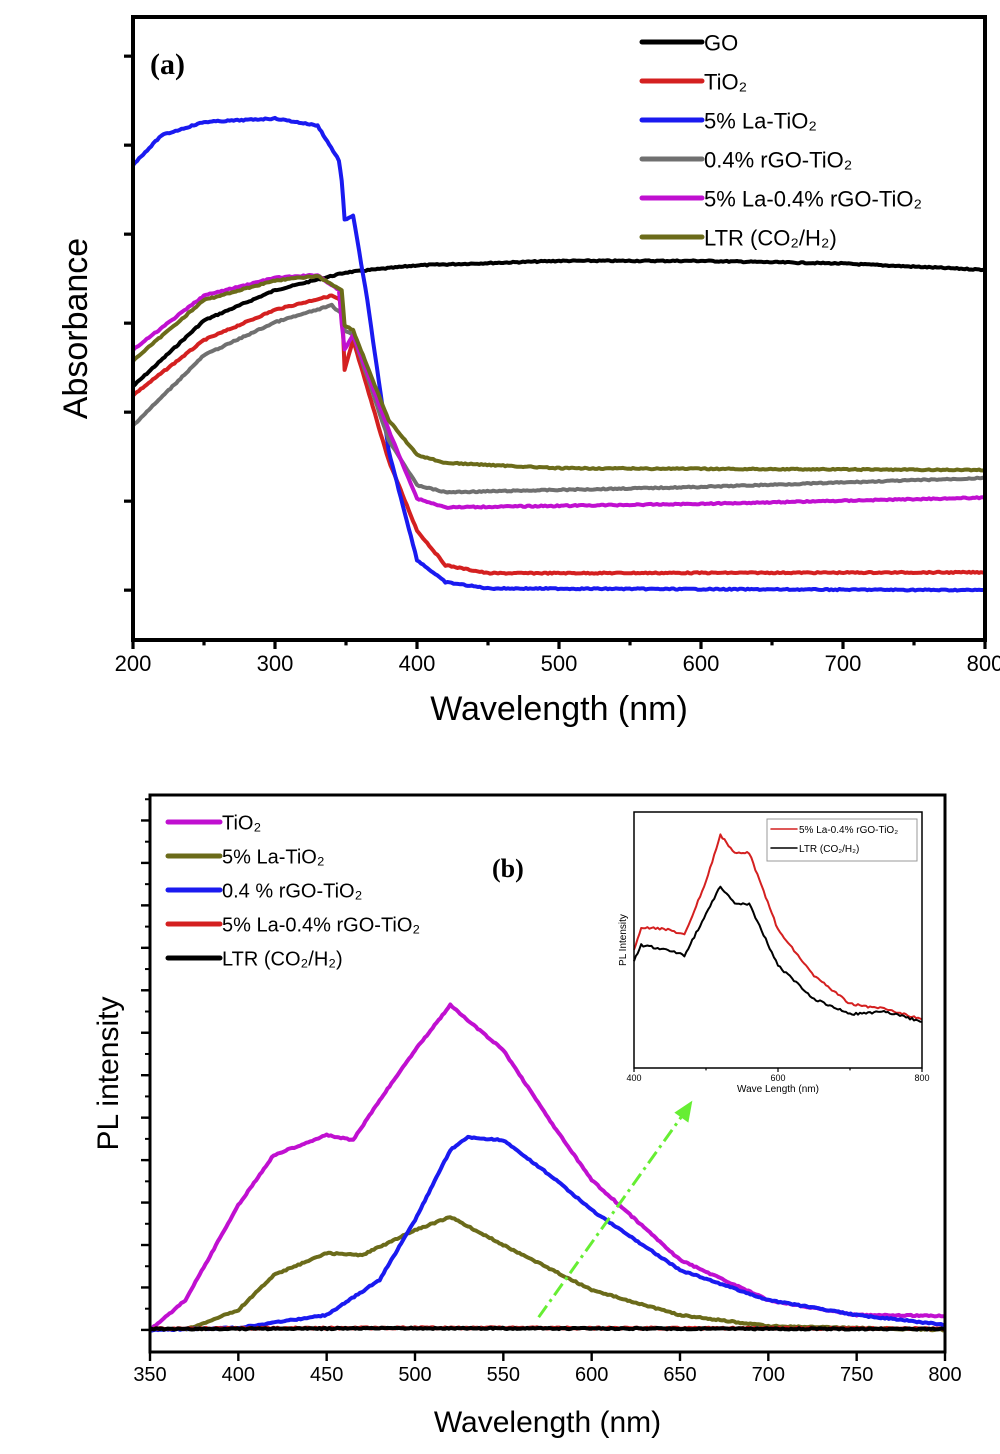 This screenshot has height=1454, width=1000. Describe the element at coordinates (508, 868) in the screenshot. I see `panel-label: (b)` at that location.